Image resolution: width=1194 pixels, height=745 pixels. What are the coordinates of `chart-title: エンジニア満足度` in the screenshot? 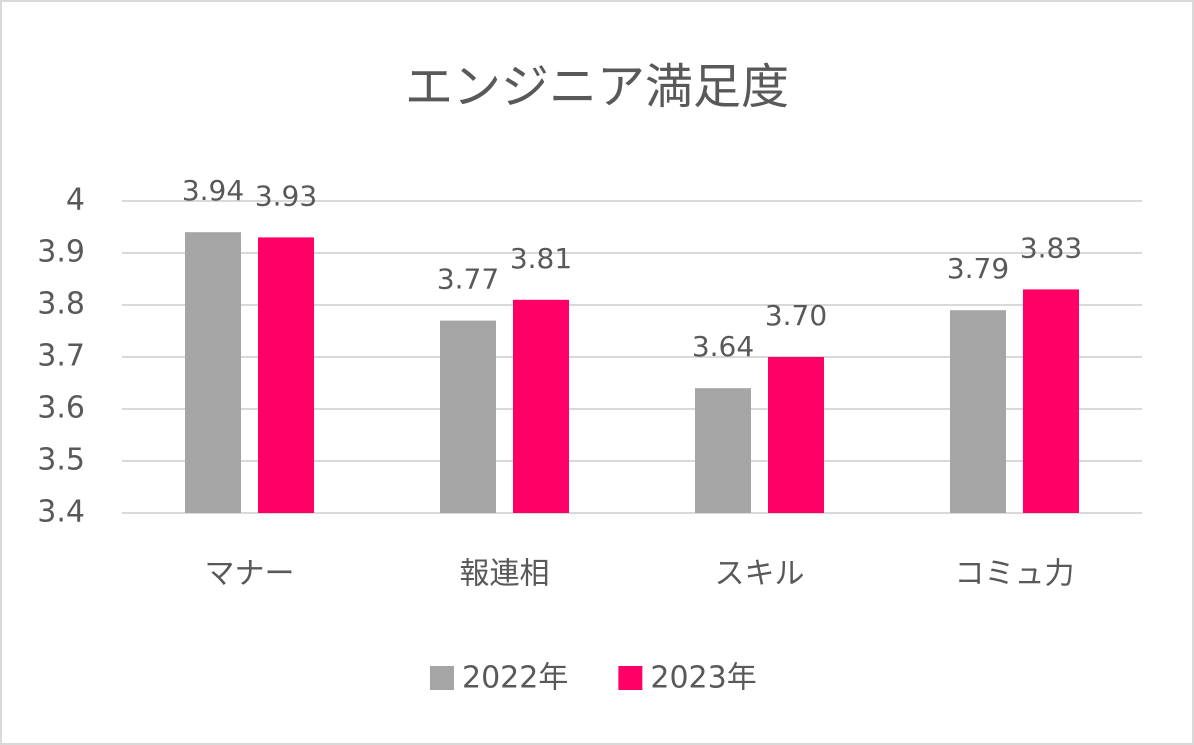 It's located at (597, 87).